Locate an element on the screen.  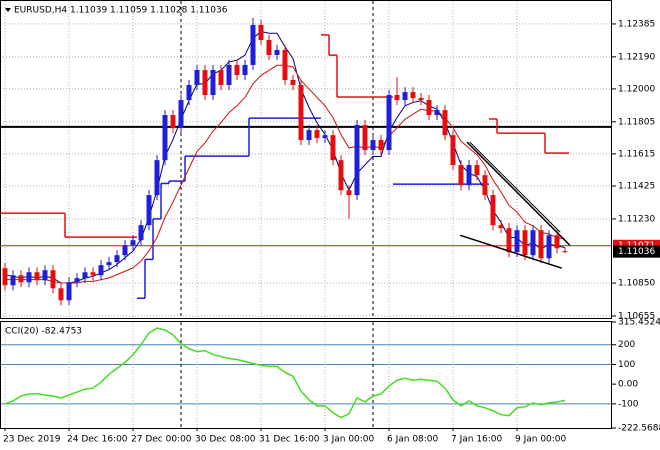
x-tick-label: 30 Dec 08:00 is located at coordinates (225, 440).